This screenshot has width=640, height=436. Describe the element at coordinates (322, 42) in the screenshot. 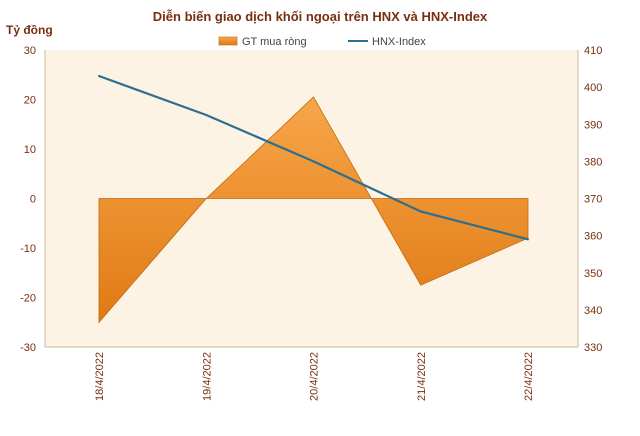

I see `legend: GT mua ròng HNX-Index` at that location.